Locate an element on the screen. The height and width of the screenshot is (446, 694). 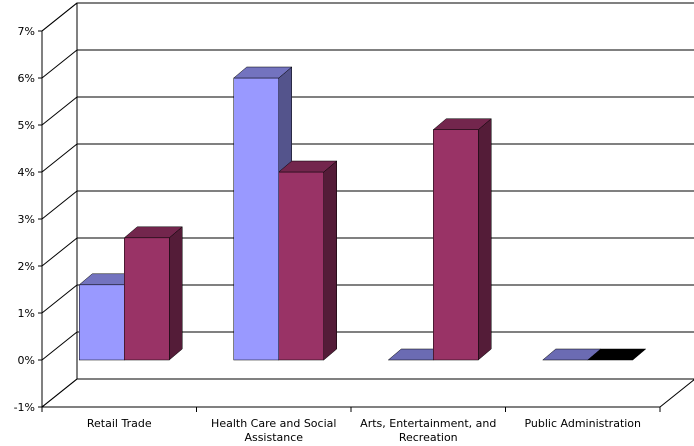
x-tick-label: Arts, Entertainment, and Recreation is located at coordinates (428, 430).